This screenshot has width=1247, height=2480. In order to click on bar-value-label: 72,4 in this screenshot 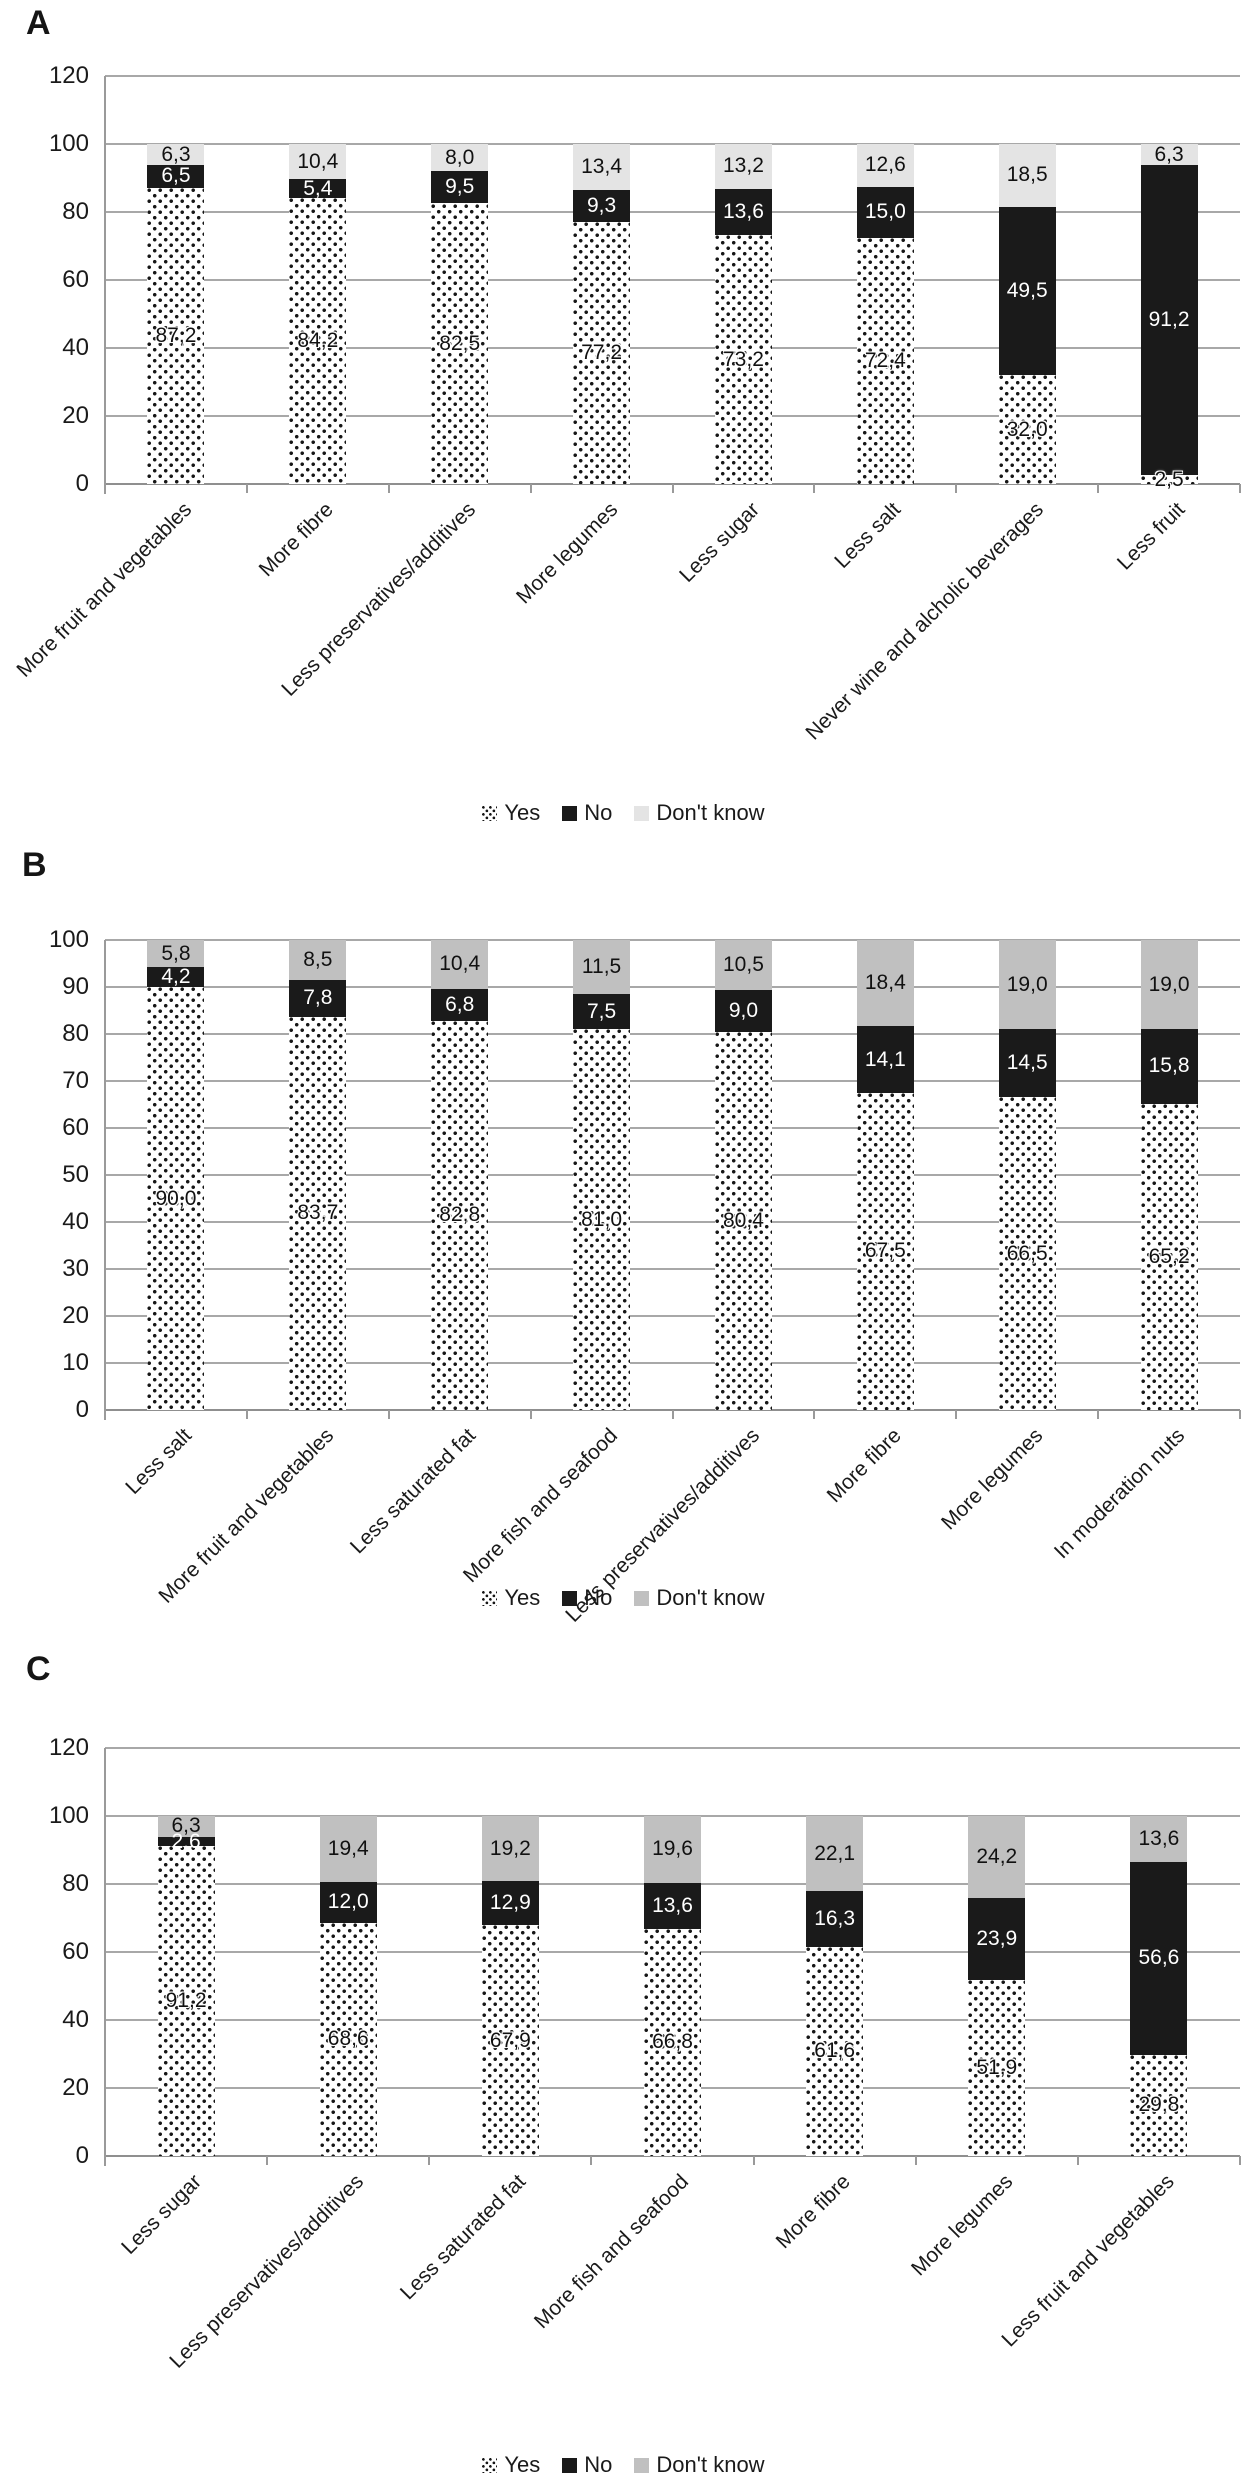, I will do `click(885, 360)`.